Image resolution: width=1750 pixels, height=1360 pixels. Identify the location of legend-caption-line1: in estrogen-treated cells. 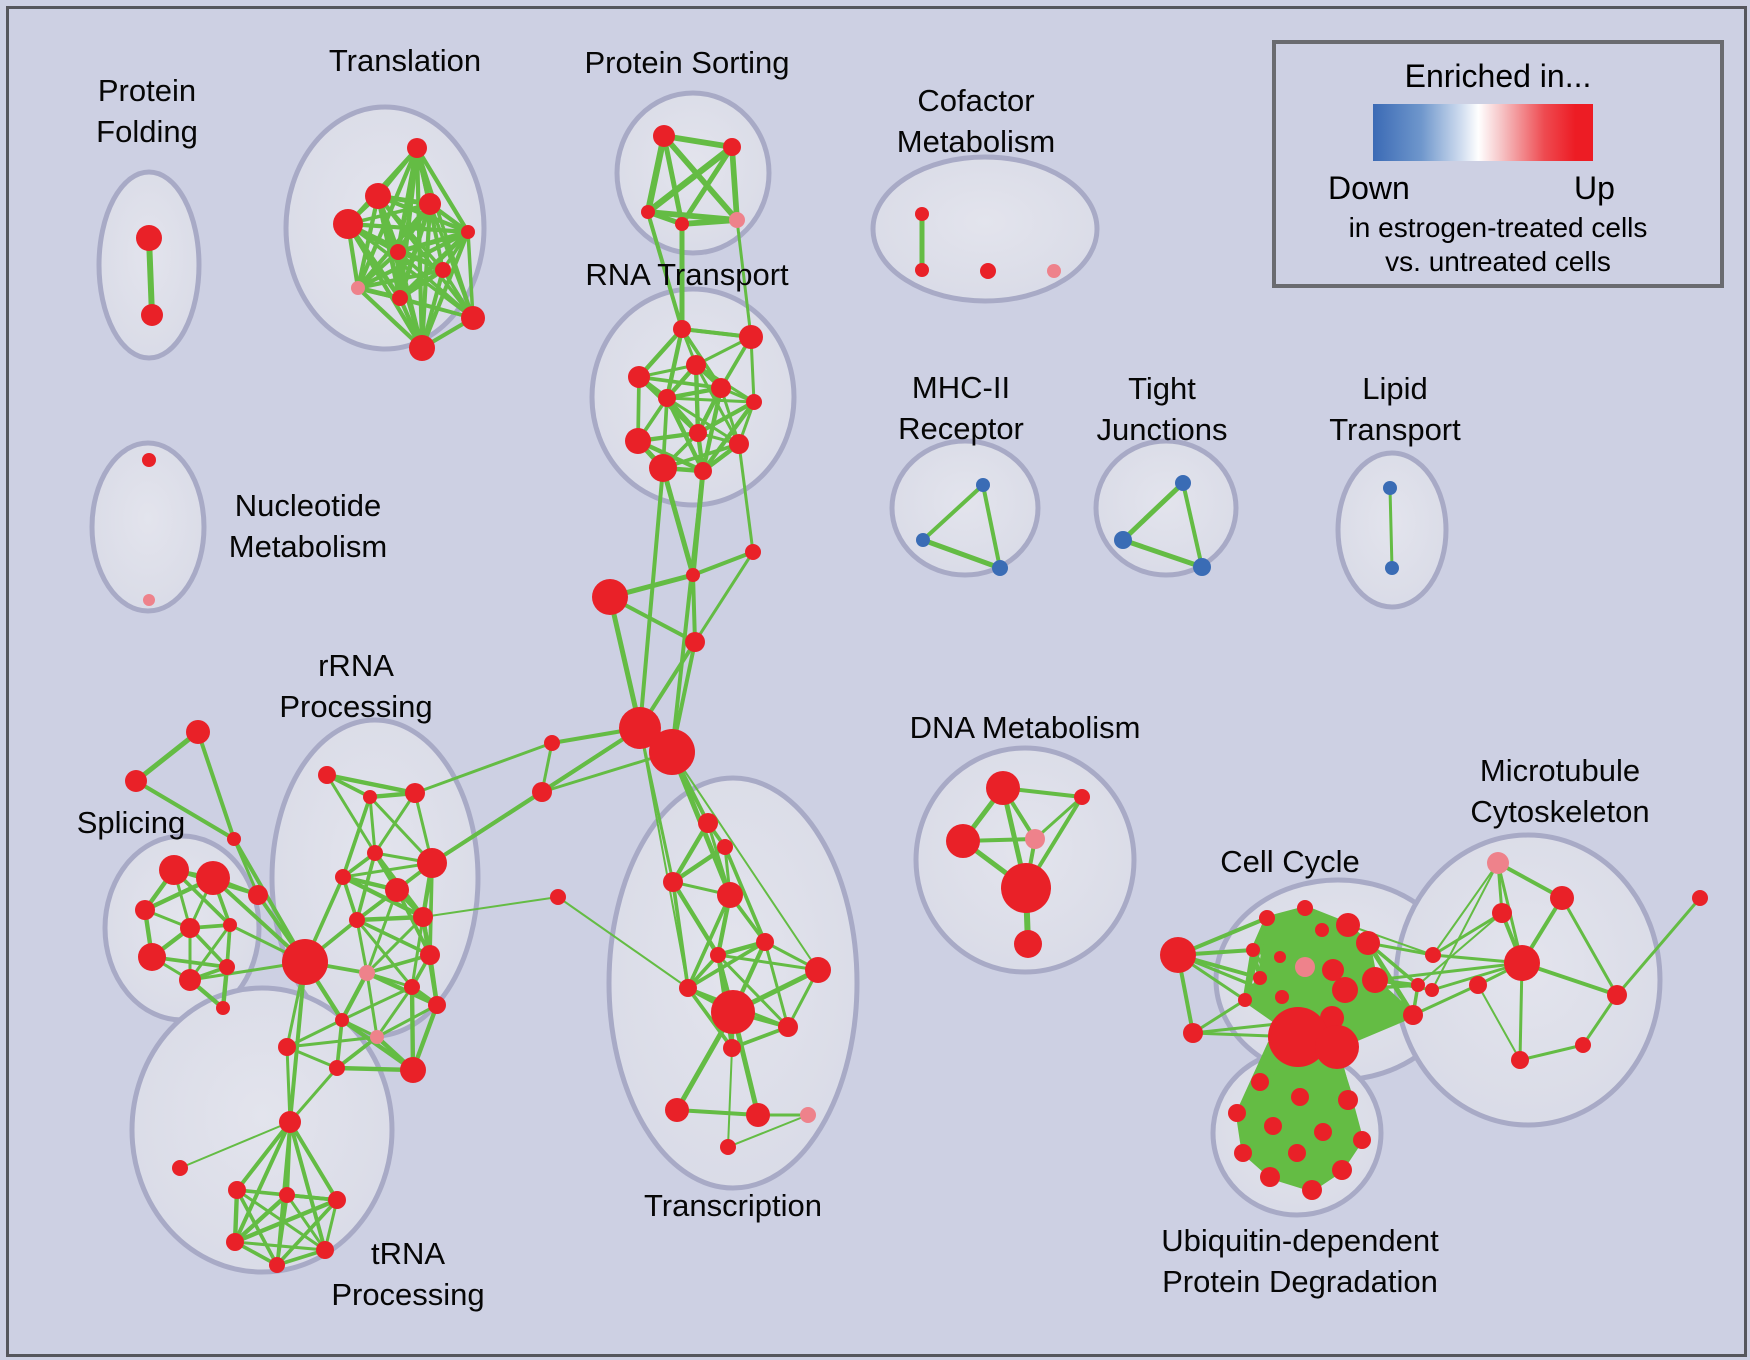
(1498, 227).